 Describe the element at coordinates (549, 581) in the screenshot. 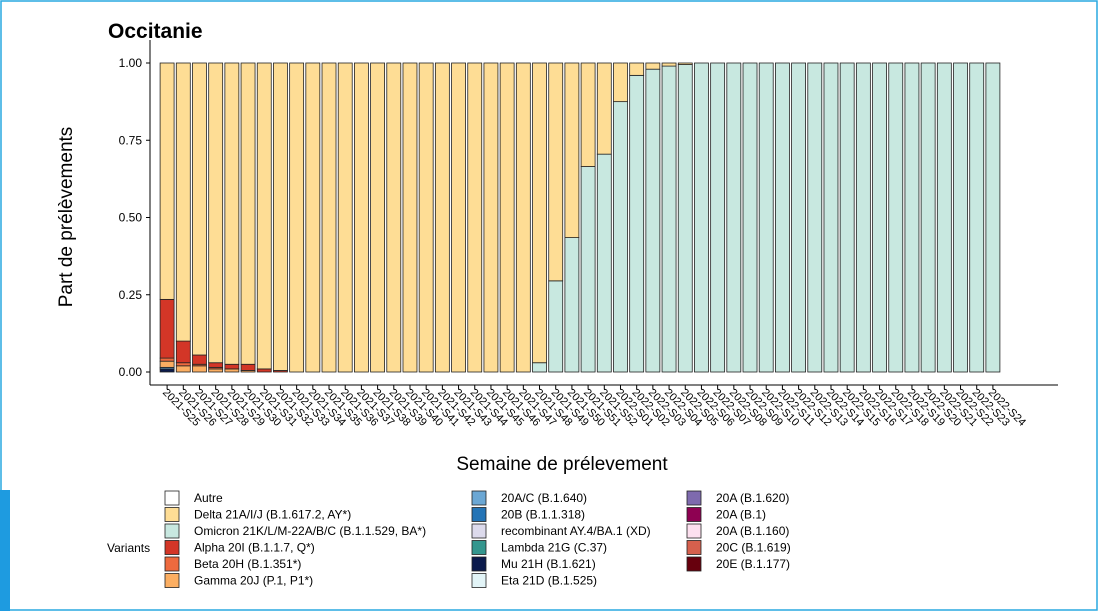

I see `legend-label: Eta 21D (B.1.525)` at that location.